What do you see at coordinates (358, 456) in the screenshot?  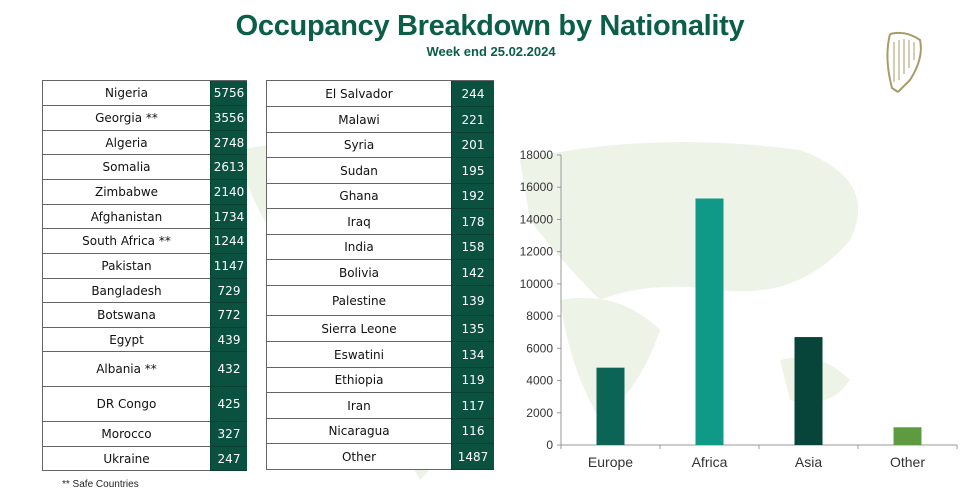 I see `country-name: Other` at bounding box center [358, 456].